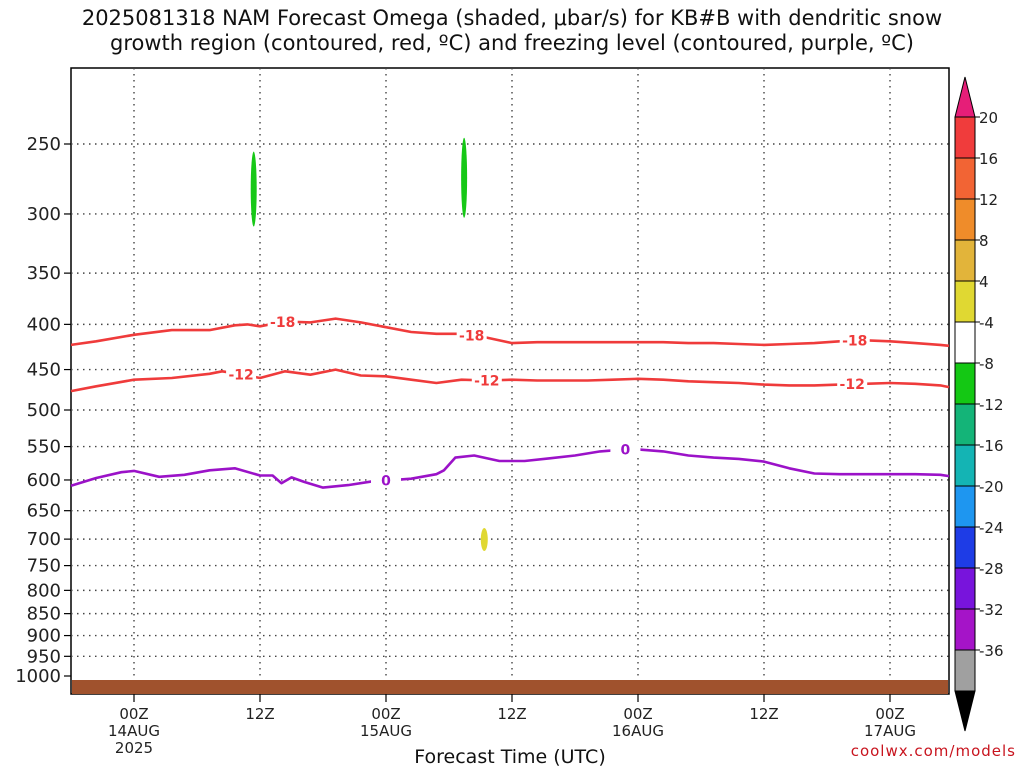  Describe the element at coordinates (988, 159) in the screenshot. I see `colorbar-label: 16` at that location.